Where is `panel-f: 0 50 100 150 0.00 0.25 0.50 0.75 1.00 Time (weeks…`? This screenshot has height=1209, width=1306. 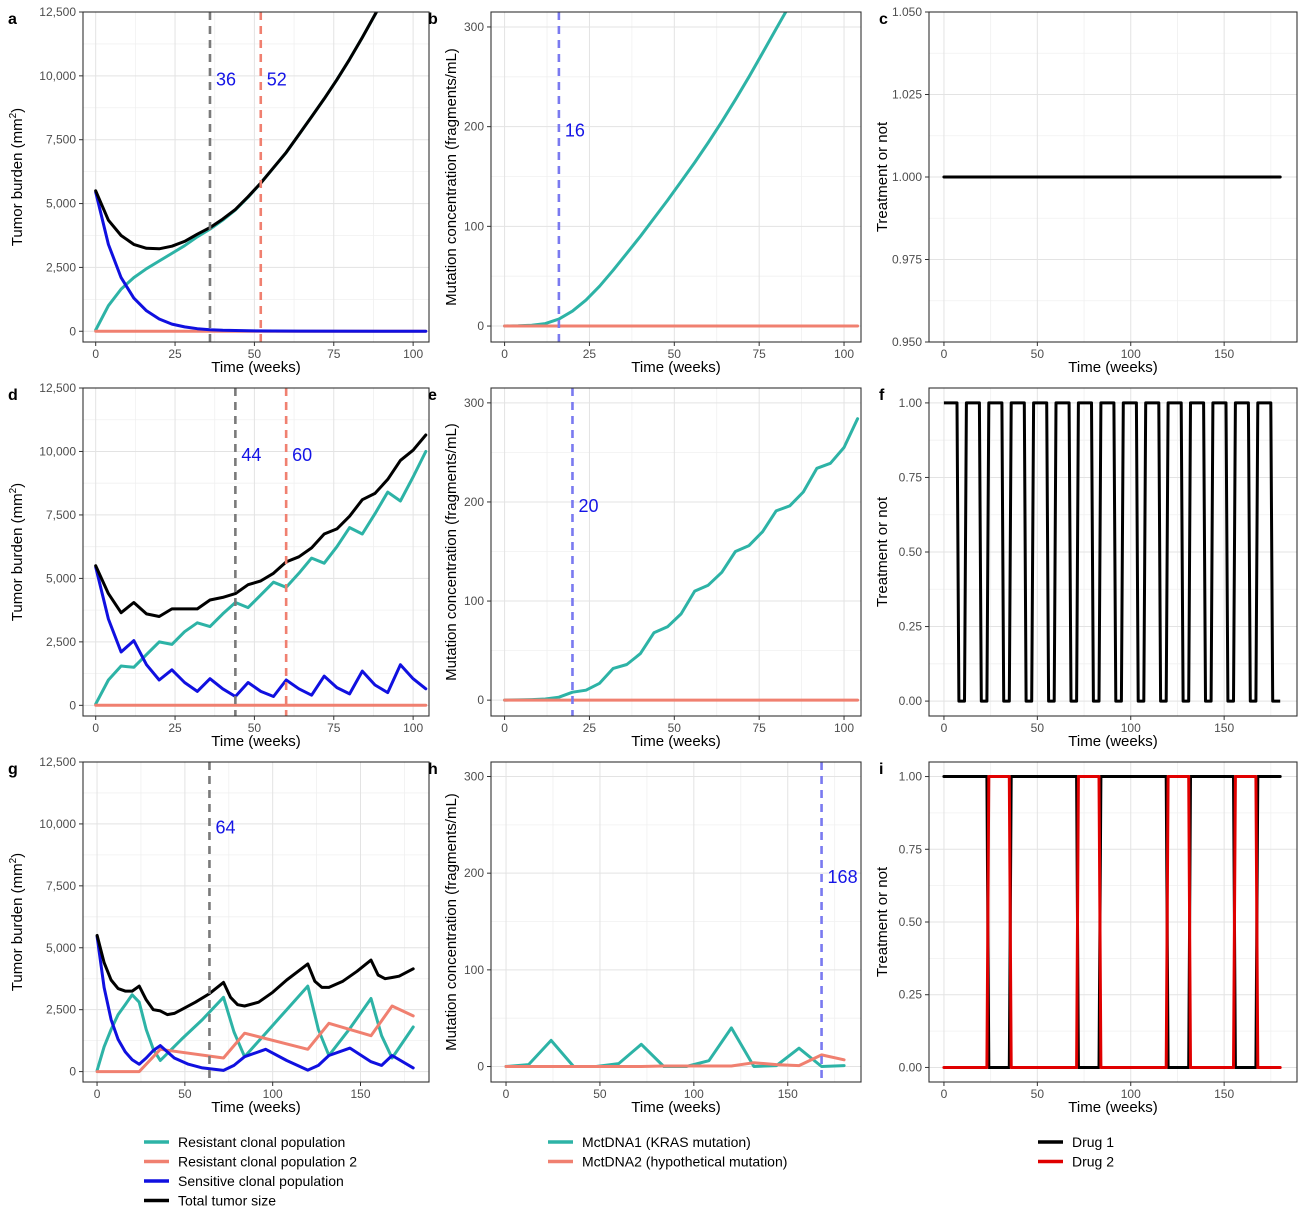
panel-f: 0 50 100 150 0.00 0.25 0.50 0.75 1.00 Time (weeks… is located at coordinates (1086, 568).